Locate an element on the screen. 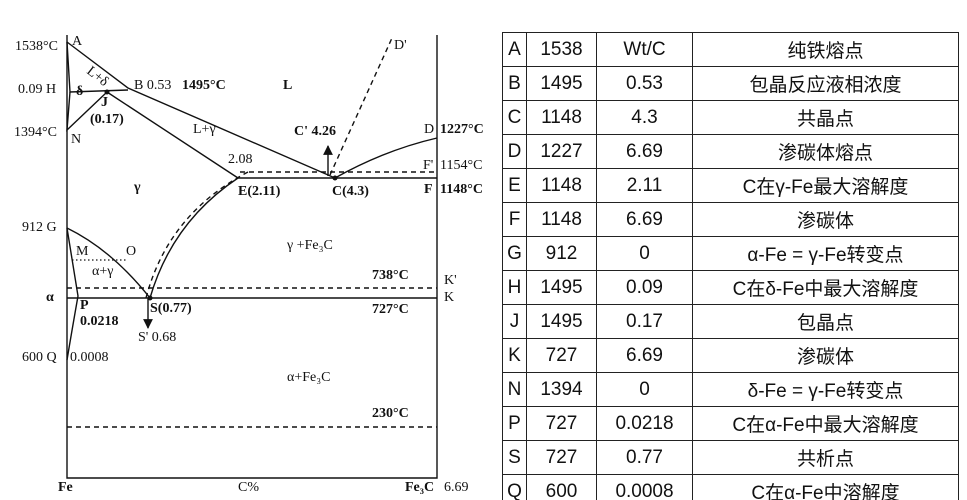 The image size is (967, 500). diagram-label: L+δ is located at coordinates (98, 77).